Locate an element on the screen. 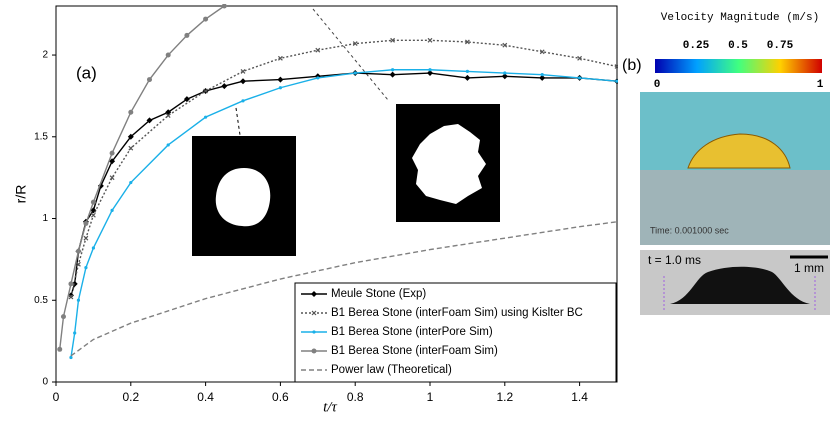 Image resolution: width=833 pixels, height=426 pixels. colorbar-title: Velocity Magnitude (m/s) is located at coordinates (740, 18).